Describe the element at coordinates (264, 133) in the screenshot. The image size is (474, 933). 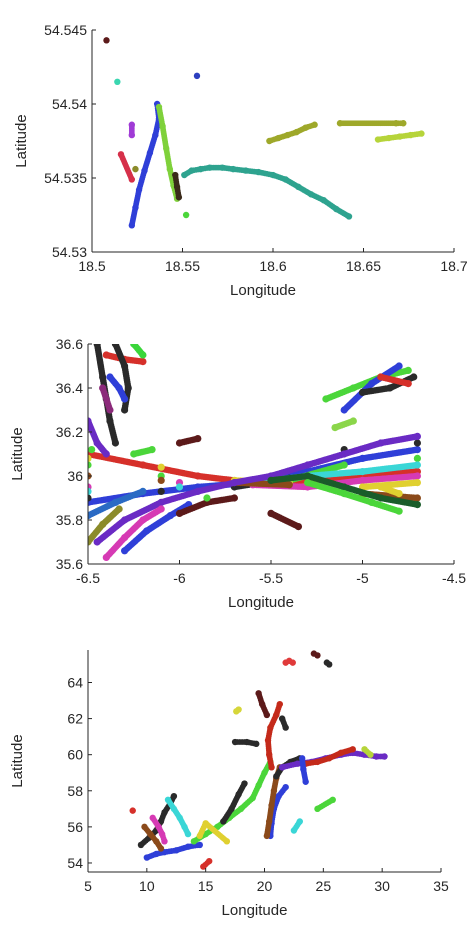
I see `chart-1-data` at that location.